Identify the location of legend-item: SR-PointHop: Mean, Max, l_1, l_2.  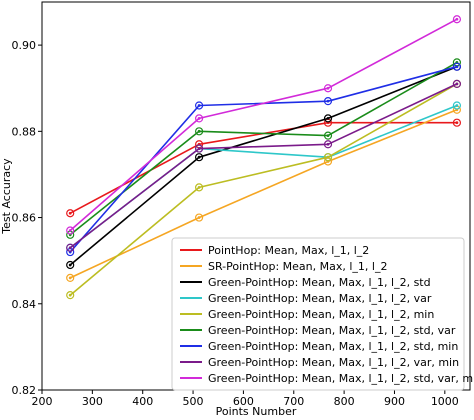
(283, 266).